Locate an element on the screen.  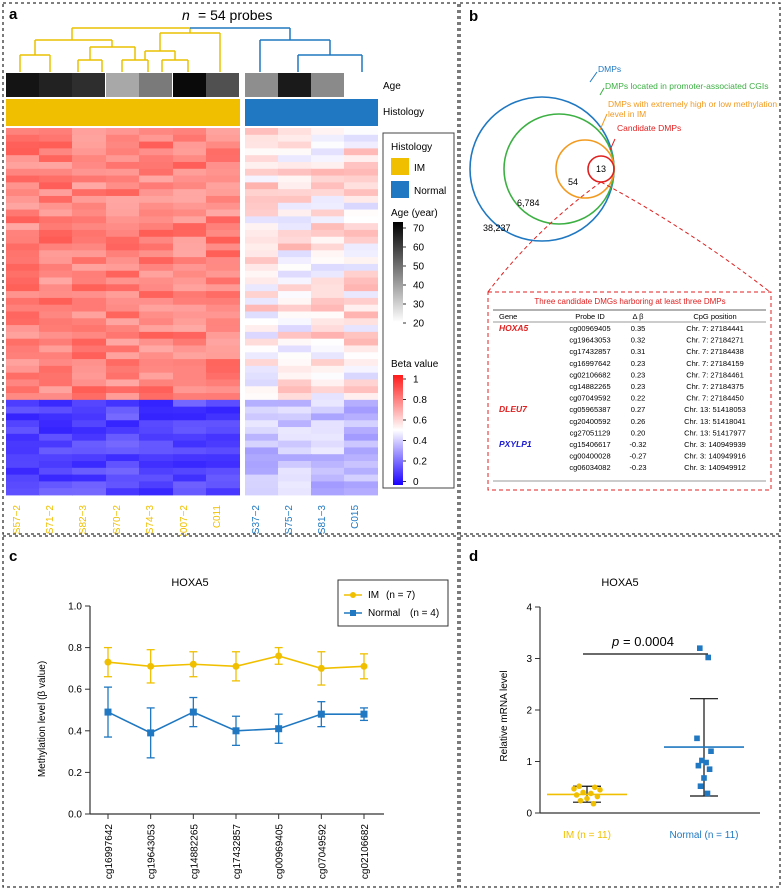
c-y-tick-label: 0.4 is located at coordinates (75, 731).